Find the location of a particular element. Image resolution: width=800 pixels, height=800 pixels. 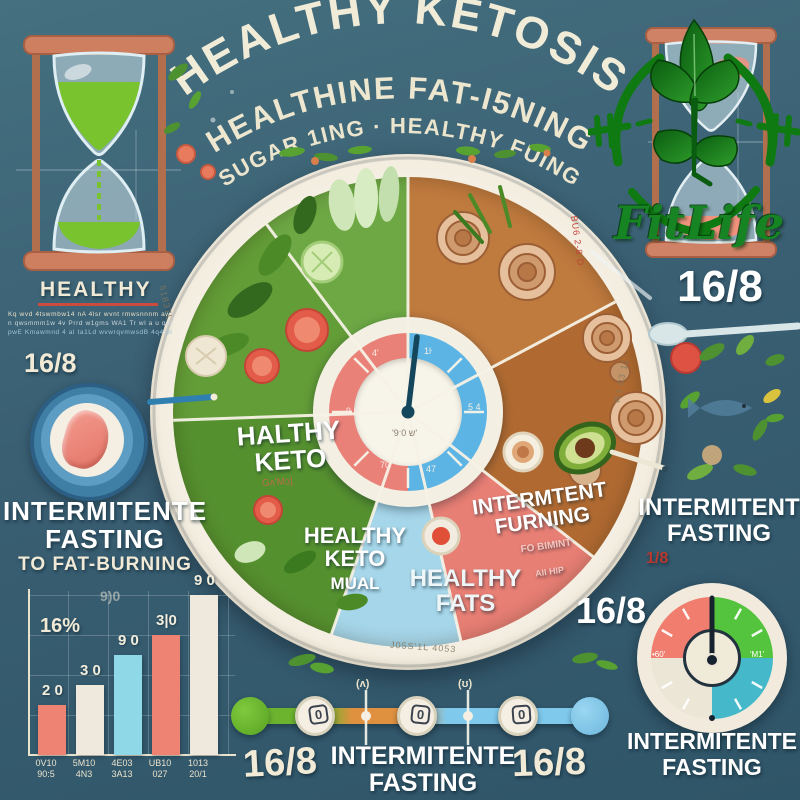

x-label-5: 1013 20/1 is located at coordinates (198, 768).